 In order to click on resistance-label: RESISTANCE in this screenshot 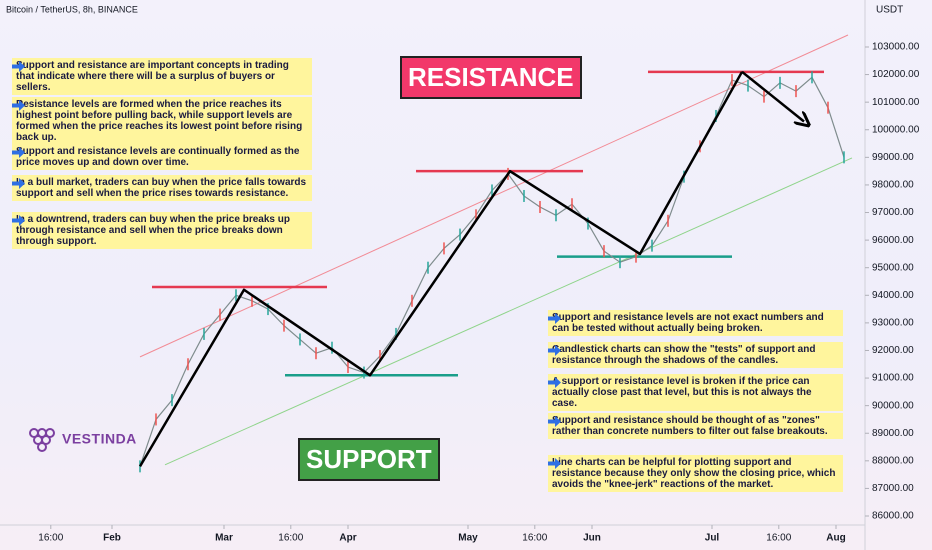, I will do `click(491, 77)`.